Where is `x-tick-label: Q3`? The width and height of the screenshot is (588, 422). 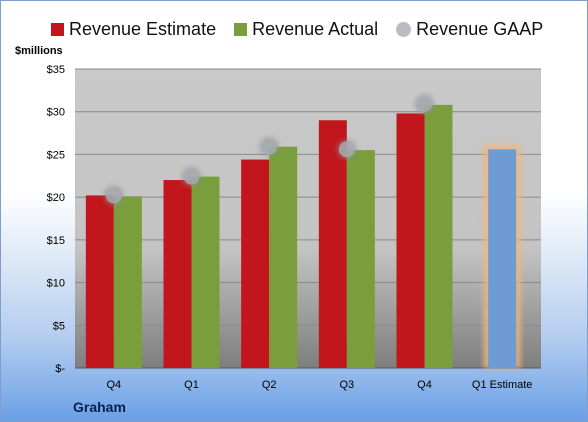
x-tick-label: Q3 is located at coordinates (346, 385).